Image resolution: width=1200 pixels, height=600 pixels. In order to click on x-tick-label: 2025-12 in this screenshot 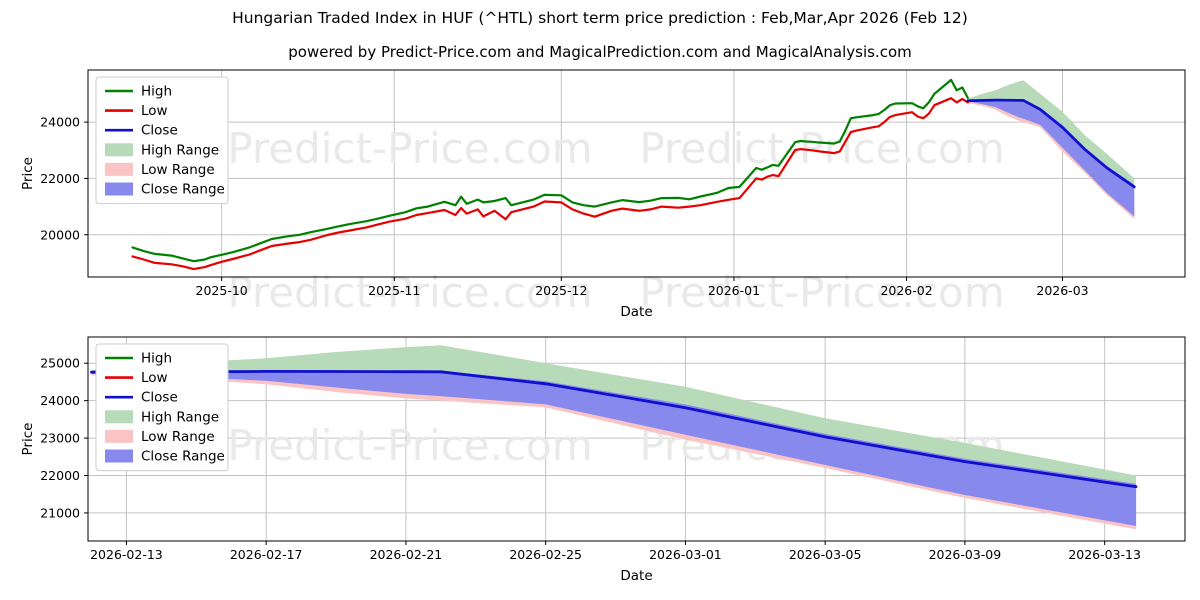, I will do `click(561, 290)`.